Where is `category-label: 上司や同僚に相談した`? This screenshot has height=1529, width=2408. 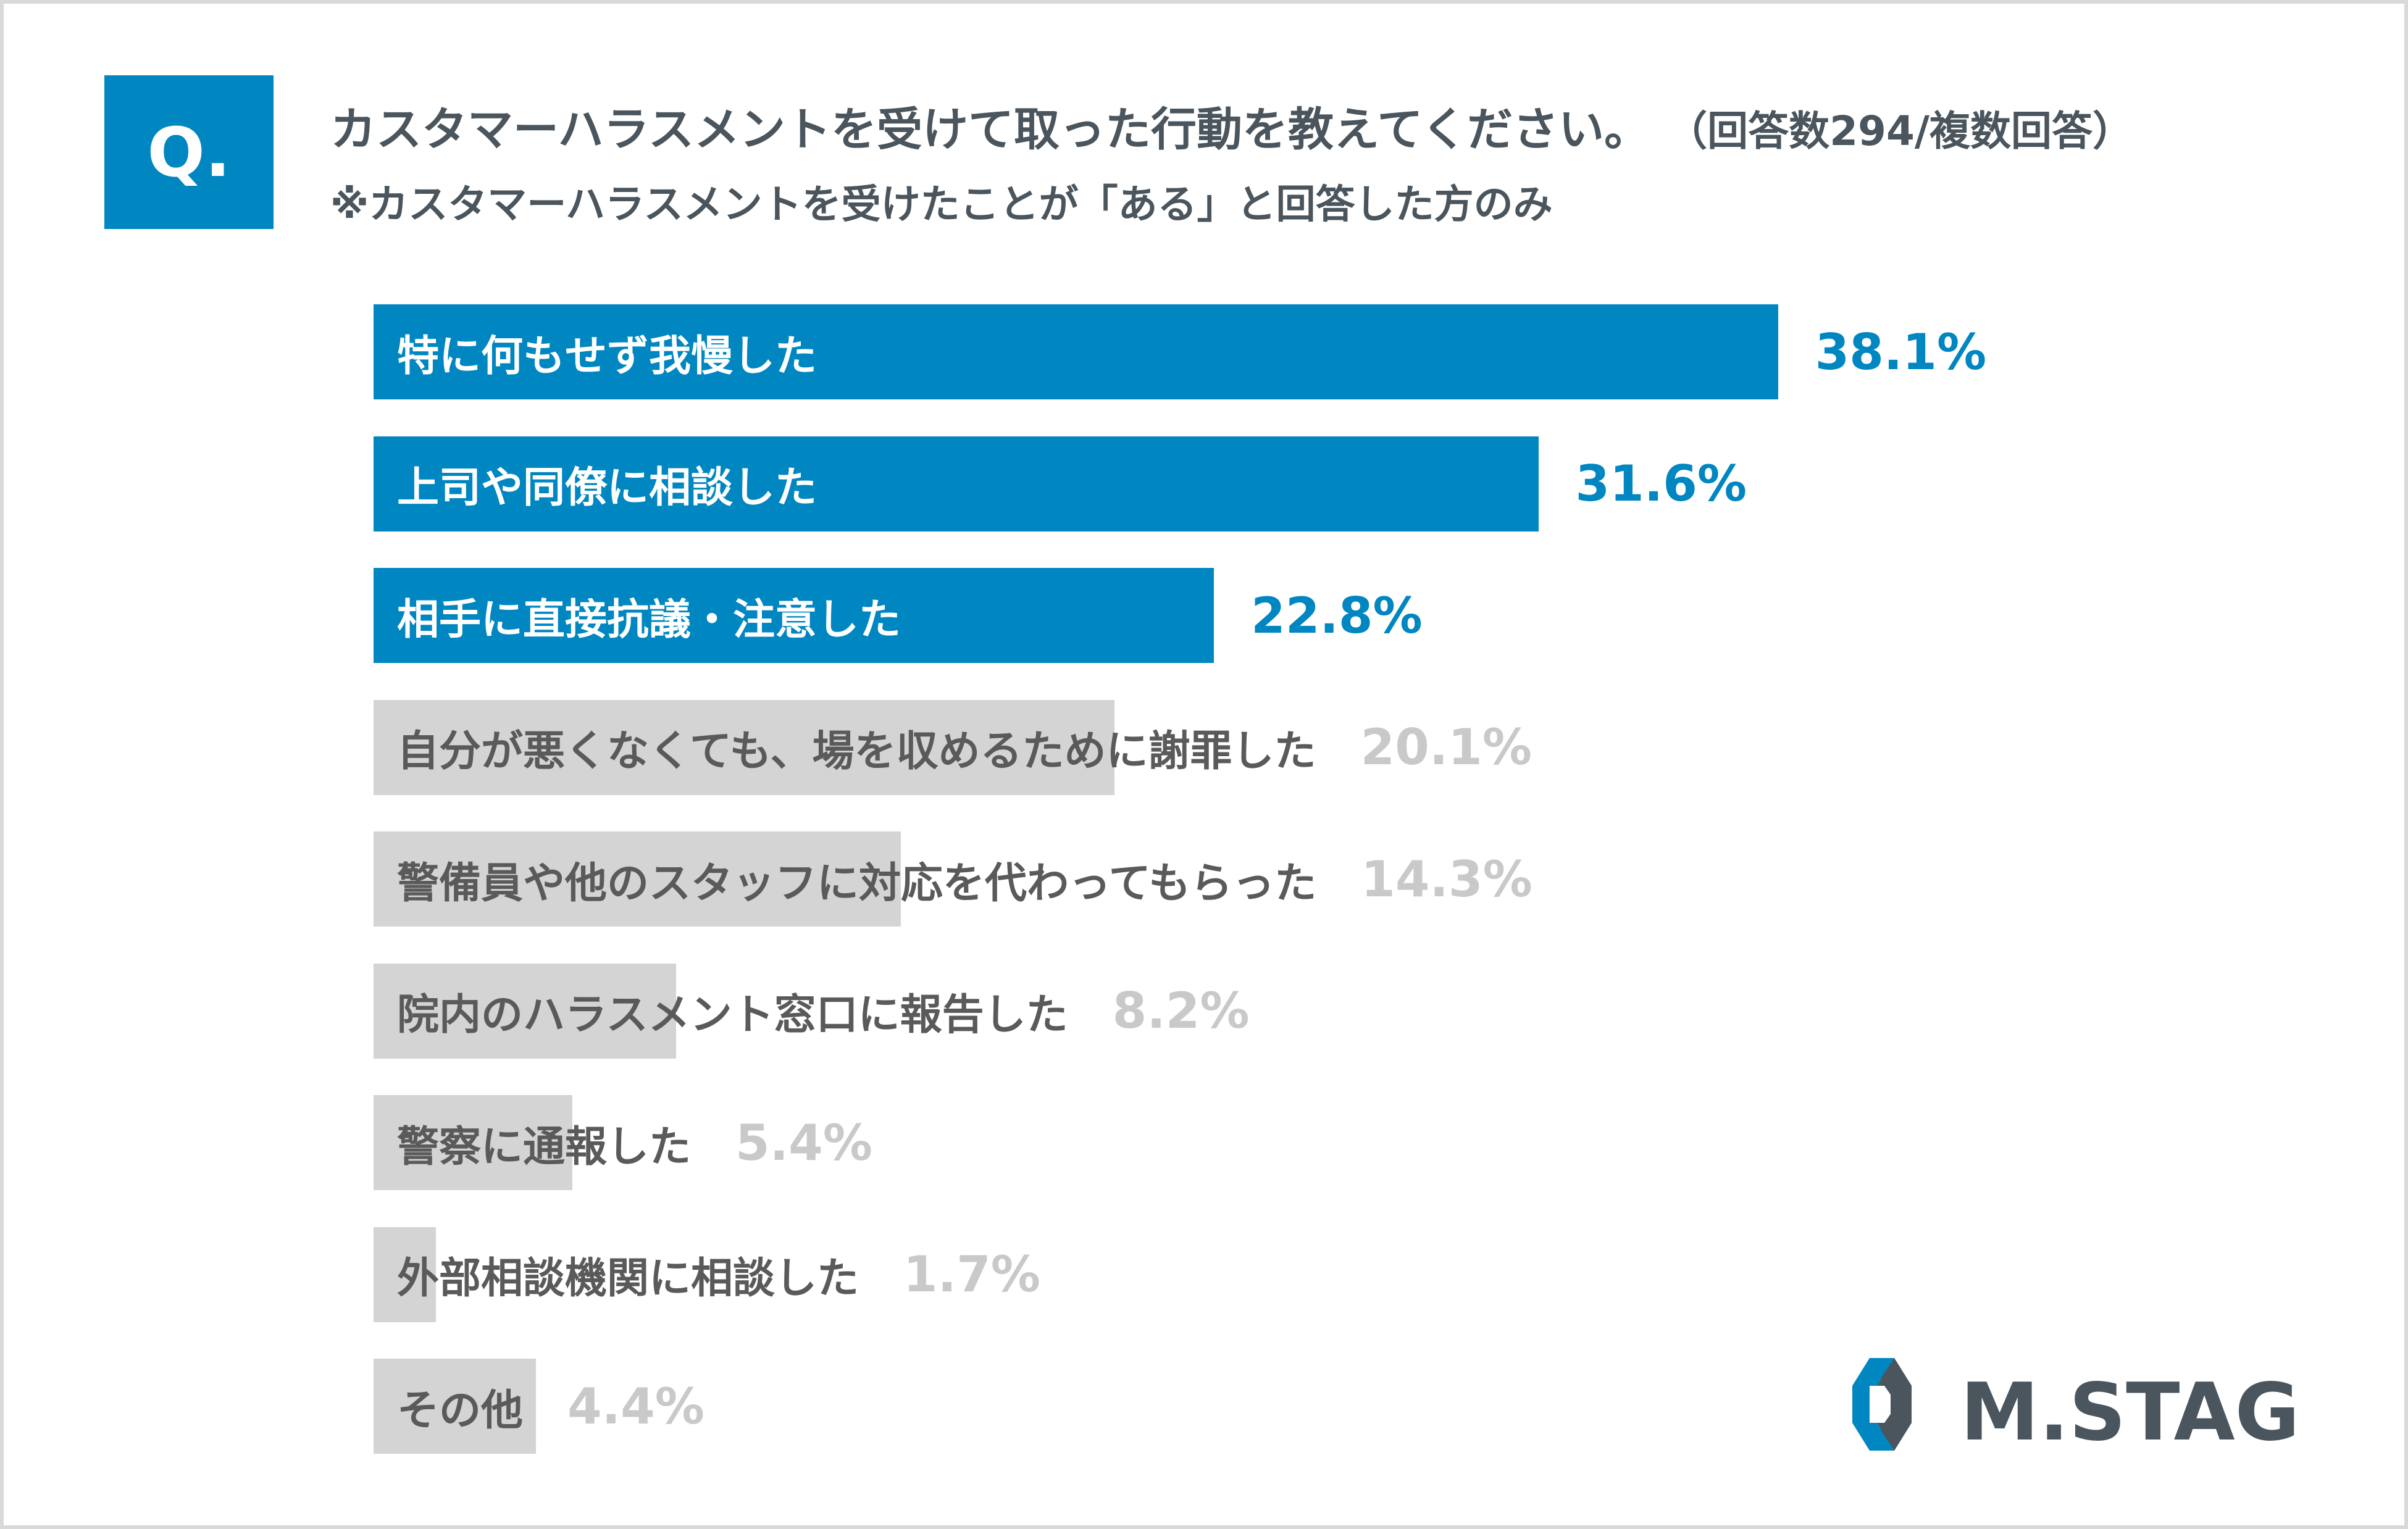
category-label: 上司や同僚に相談した is located at coordinates (607, 488).